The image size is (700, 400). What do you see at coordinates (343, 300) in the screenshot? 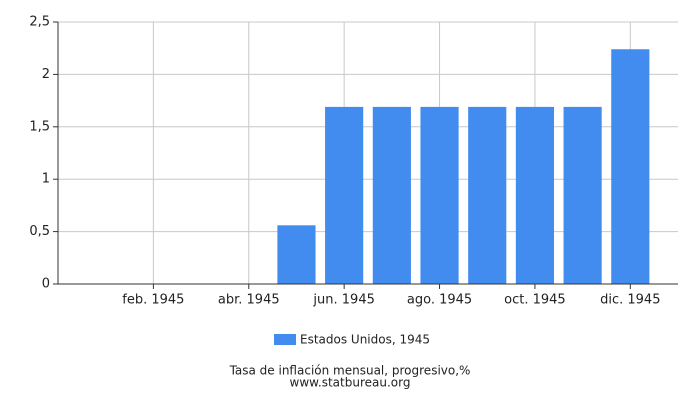
I see `x-tick-label: jun. 1945` at bounding box center [343, 300].